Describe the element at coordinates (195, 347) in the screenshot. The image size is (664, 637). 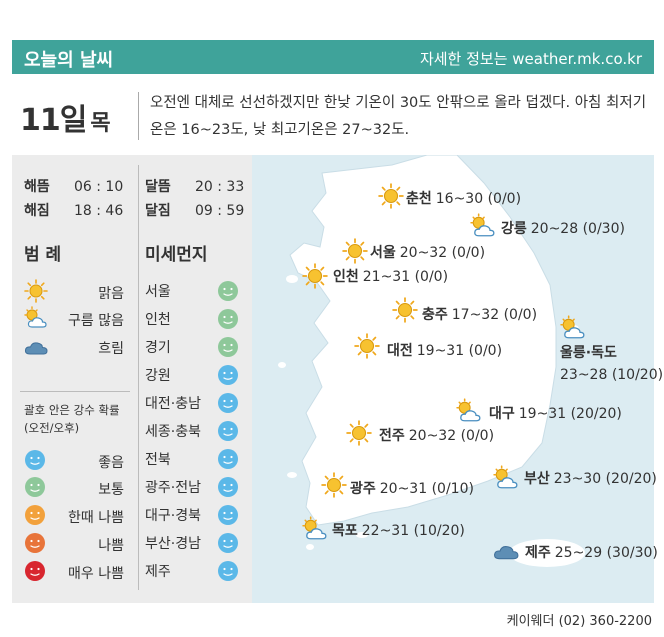
I see `dust-region-row: 경기` at that location.